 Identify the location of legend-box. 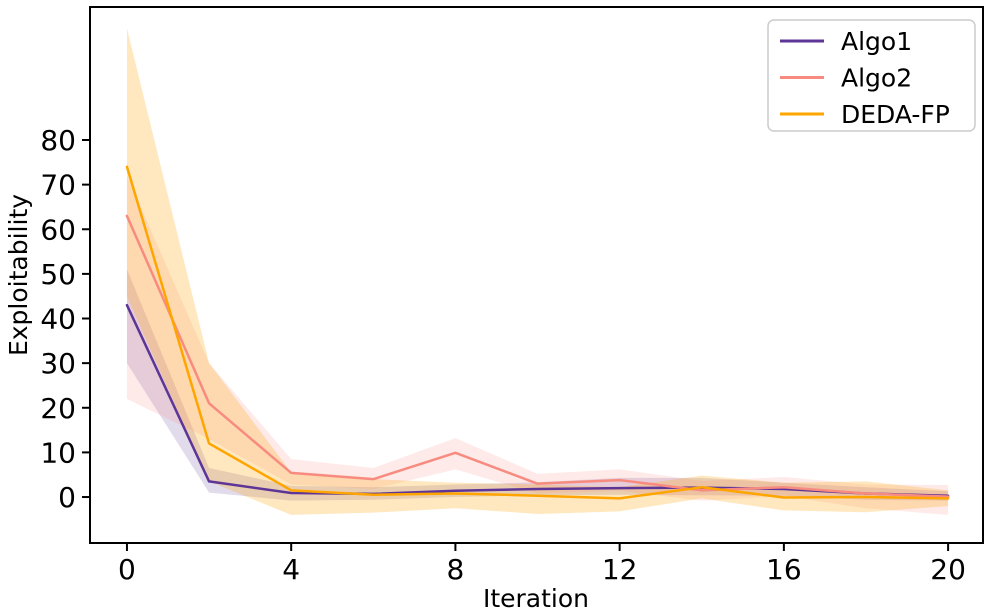
(871, 75).